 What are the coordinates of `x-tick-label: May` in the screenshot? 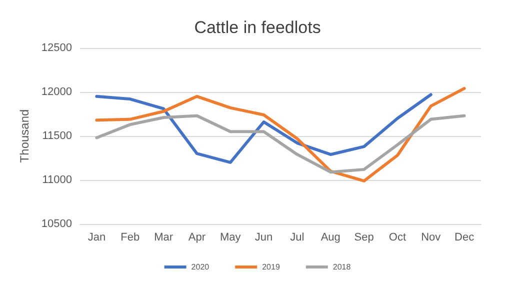 It's located at (231, 238).